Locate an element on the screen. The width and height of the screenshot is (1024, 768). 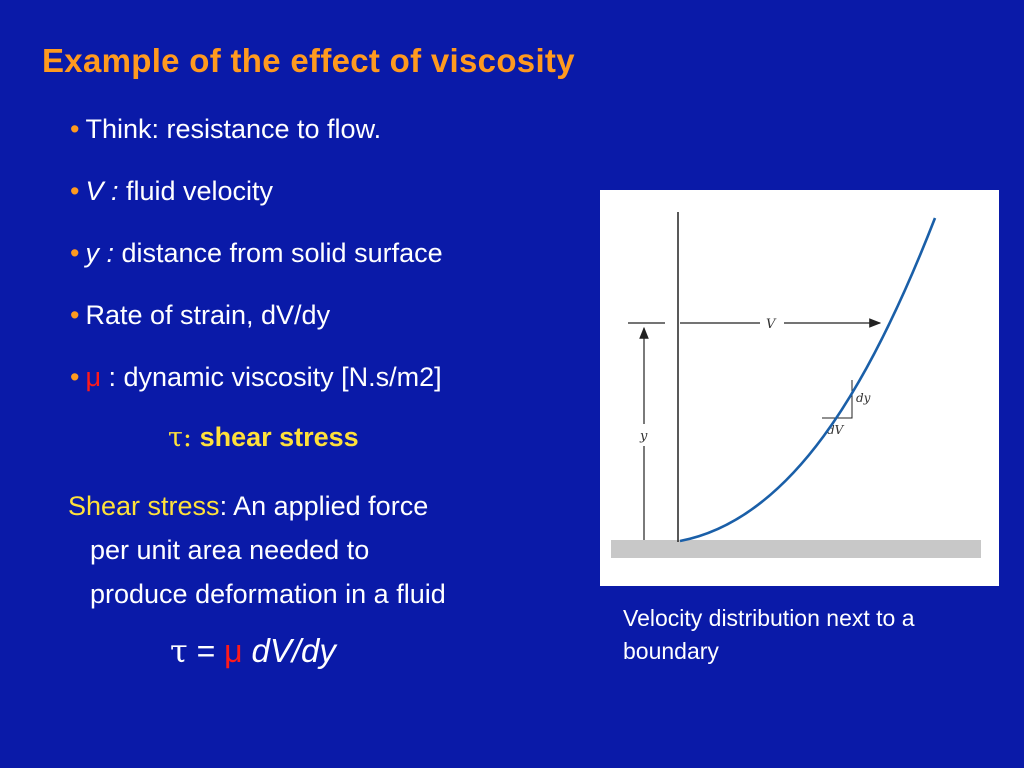
figure-caption: Velocity distribution next to a boundary is located at coordinates (769, 634).